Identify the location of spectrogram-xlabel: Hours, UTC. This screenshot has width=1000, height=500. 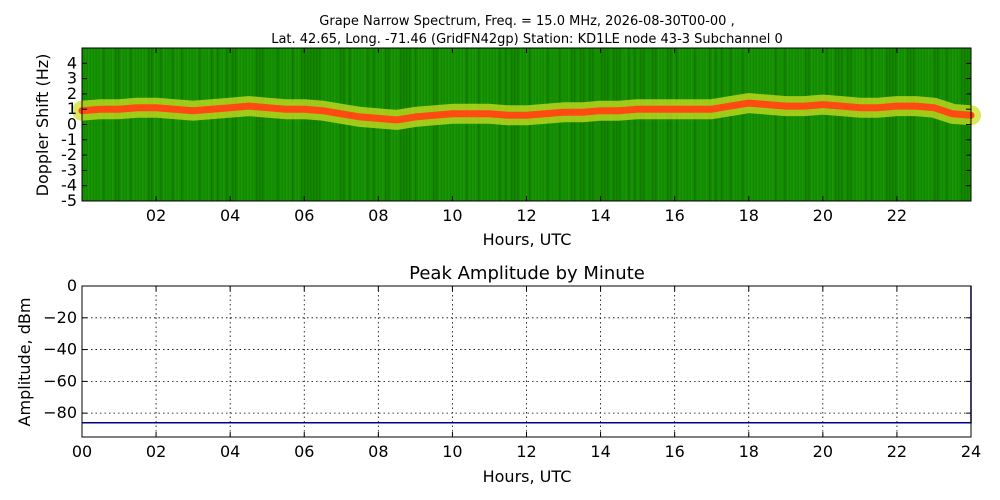
(527, 239).